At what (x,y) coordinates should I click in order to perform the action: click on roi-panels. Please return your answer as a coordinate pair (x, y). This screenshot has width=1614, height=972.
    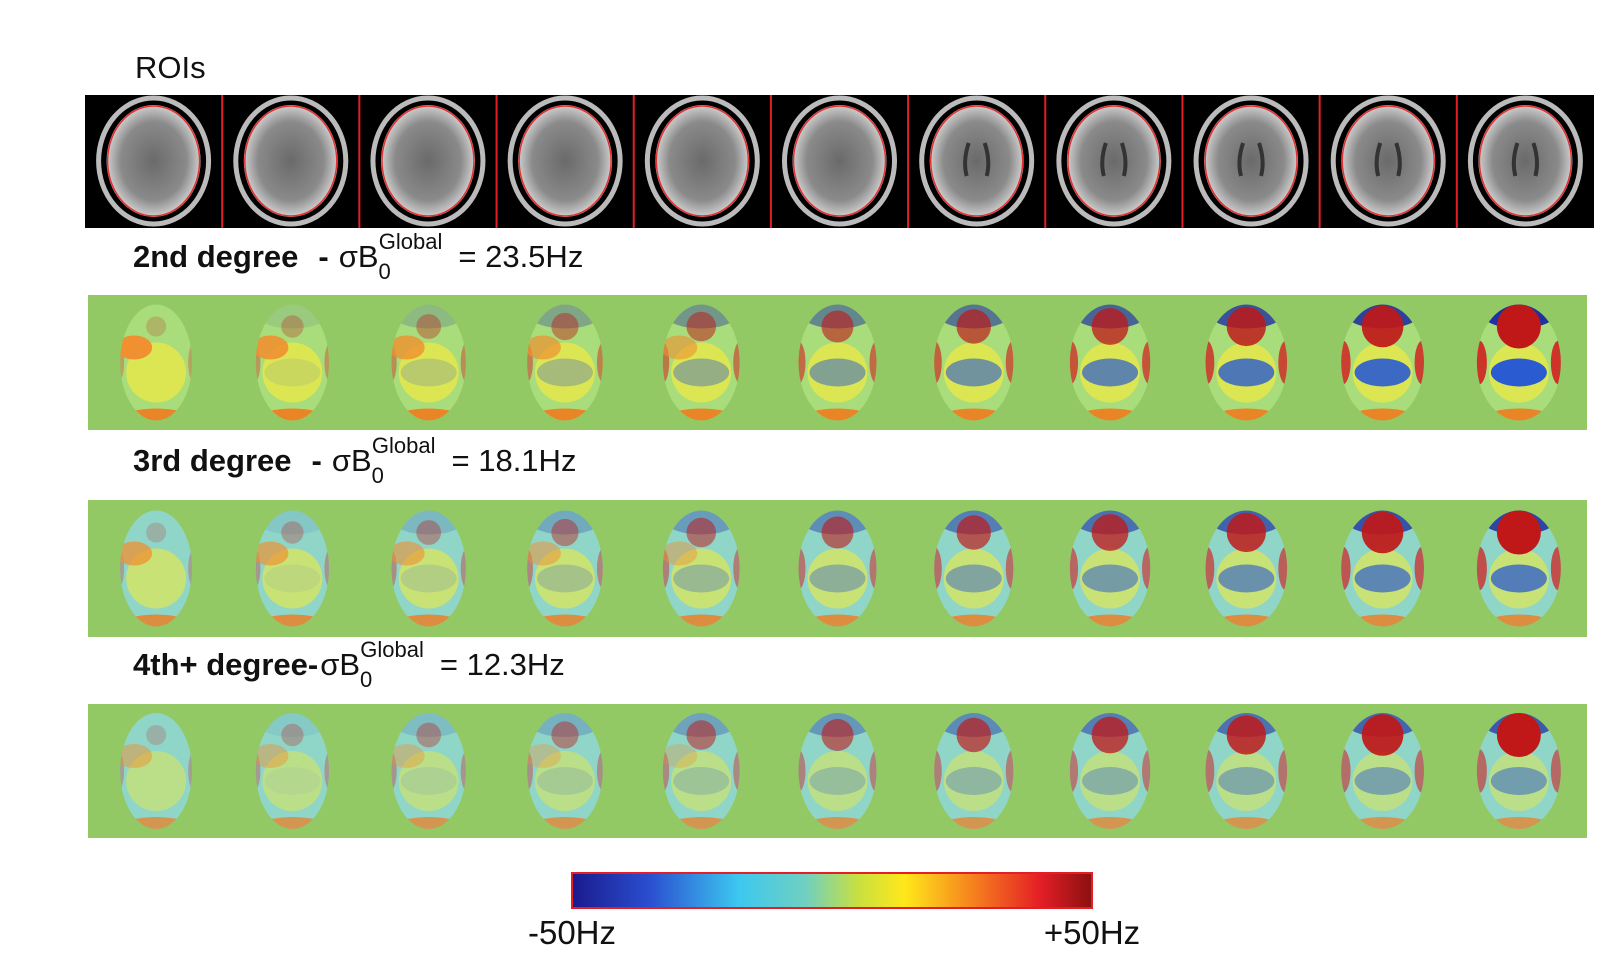
    Looking at the image, I should click on (839, 161).